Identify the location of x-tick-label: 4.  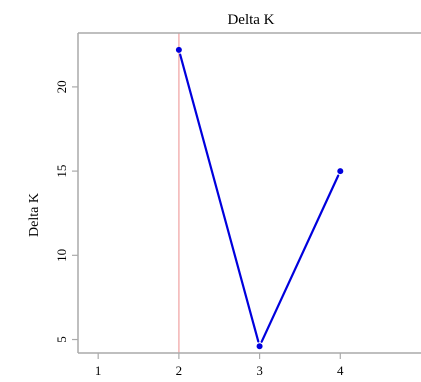
(340, 370).